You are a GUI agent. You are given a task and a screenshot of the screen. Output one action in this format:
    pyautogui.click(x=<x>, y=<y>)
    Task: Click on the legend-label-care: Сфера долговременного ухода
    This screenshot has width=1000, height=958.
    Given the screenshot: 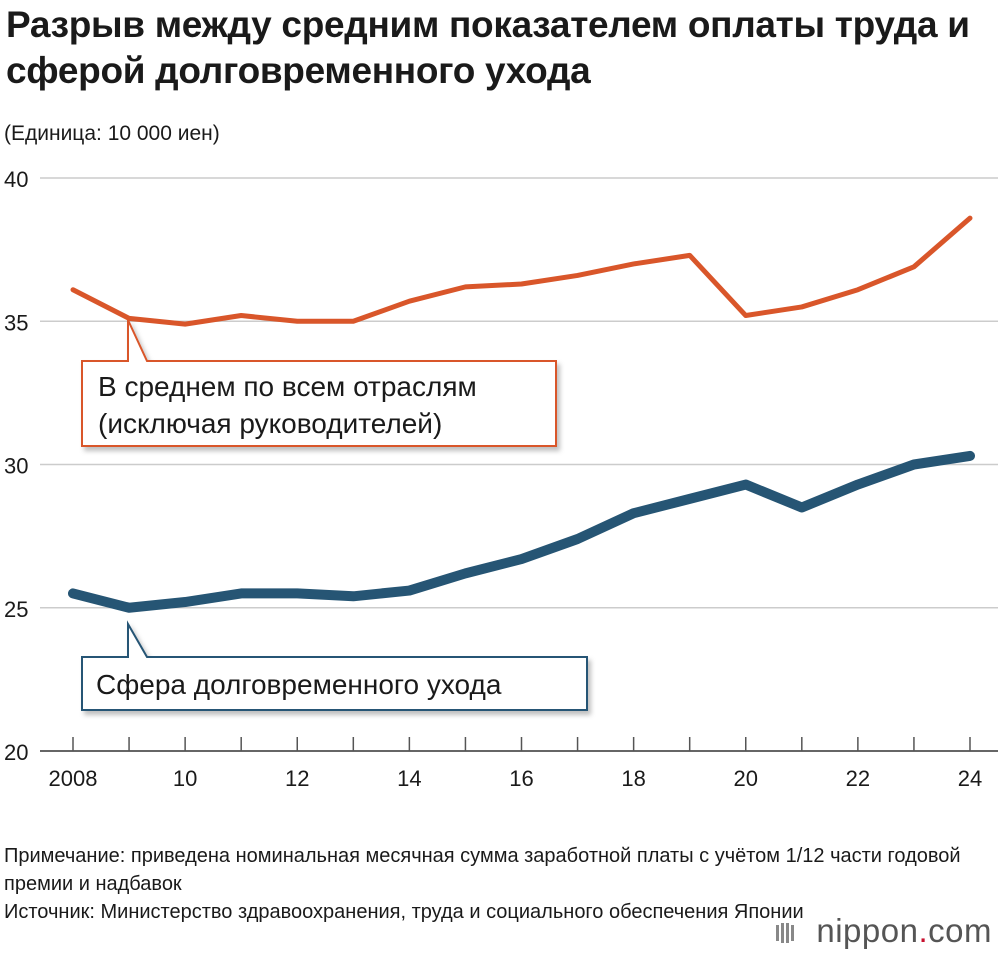 What is the action you would take?
    pyautogui.click(x=299, y=684)
    